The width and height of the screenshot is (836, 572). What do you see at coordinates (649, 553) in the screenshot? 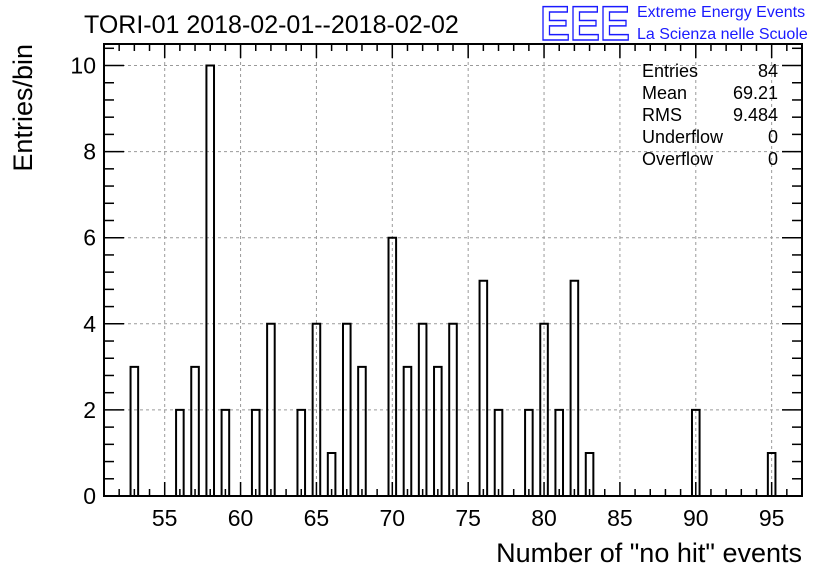
I see `x-axis-title: Number of "no hit" events` at bounding box center [649, 553].